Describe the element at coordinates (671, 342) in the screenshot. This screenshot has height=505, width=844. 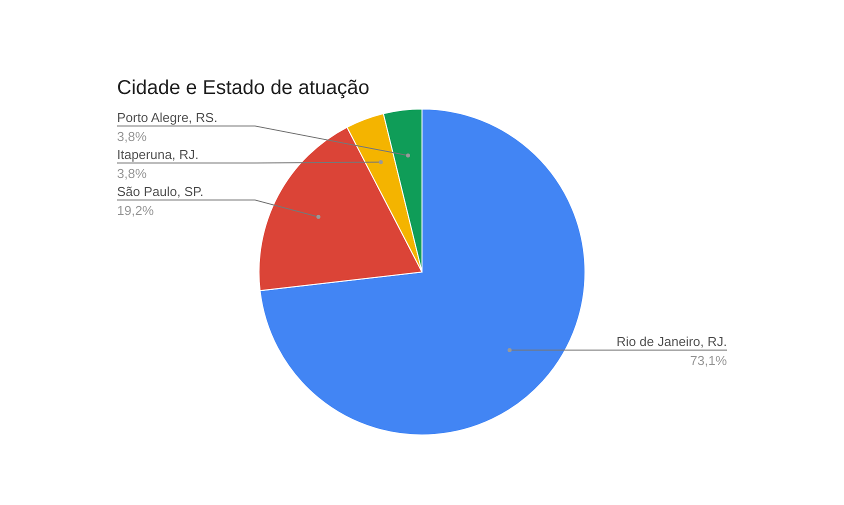
I see `slice-label: Rio de Janeiro, RJ.` at that location.